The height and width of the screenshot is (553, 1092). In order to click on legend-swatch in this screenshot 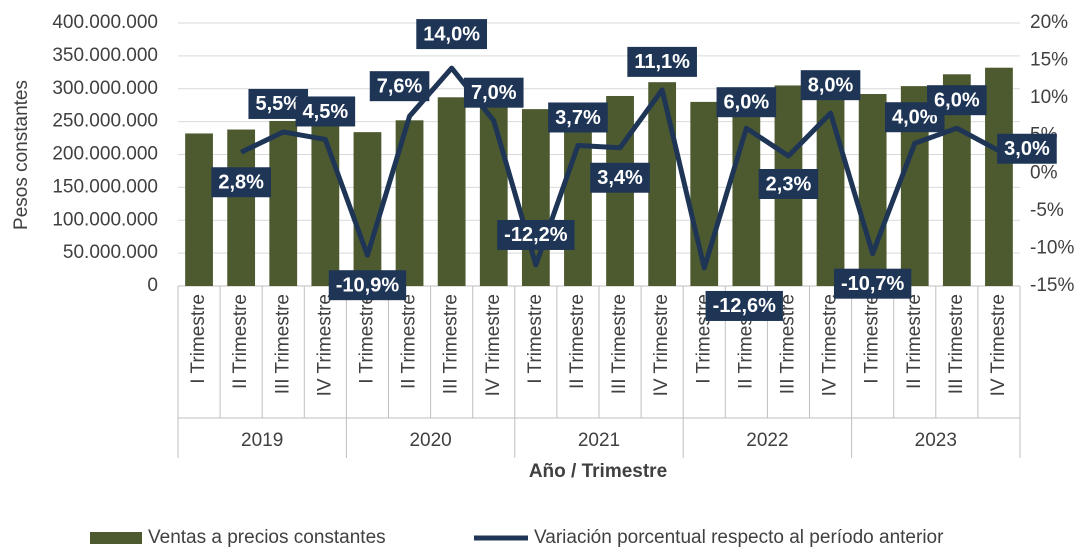, I will do `click(116, 538)`.